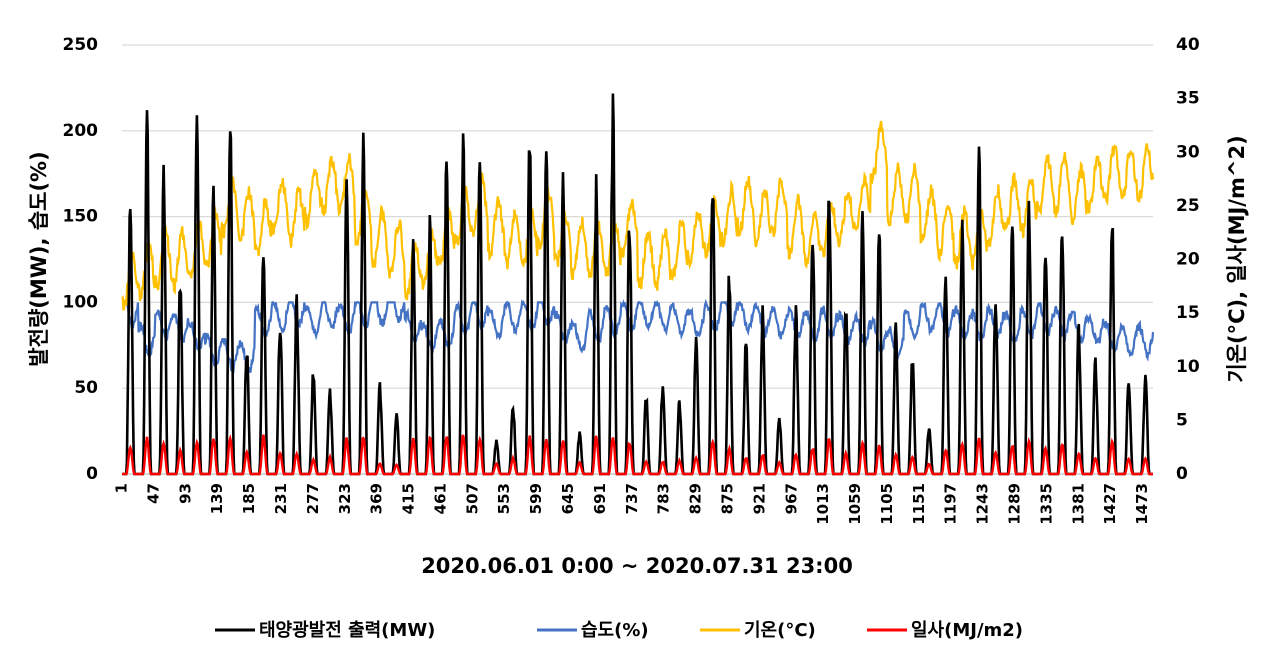  I want to click on x-tick-label: 139, so click(217, 498).